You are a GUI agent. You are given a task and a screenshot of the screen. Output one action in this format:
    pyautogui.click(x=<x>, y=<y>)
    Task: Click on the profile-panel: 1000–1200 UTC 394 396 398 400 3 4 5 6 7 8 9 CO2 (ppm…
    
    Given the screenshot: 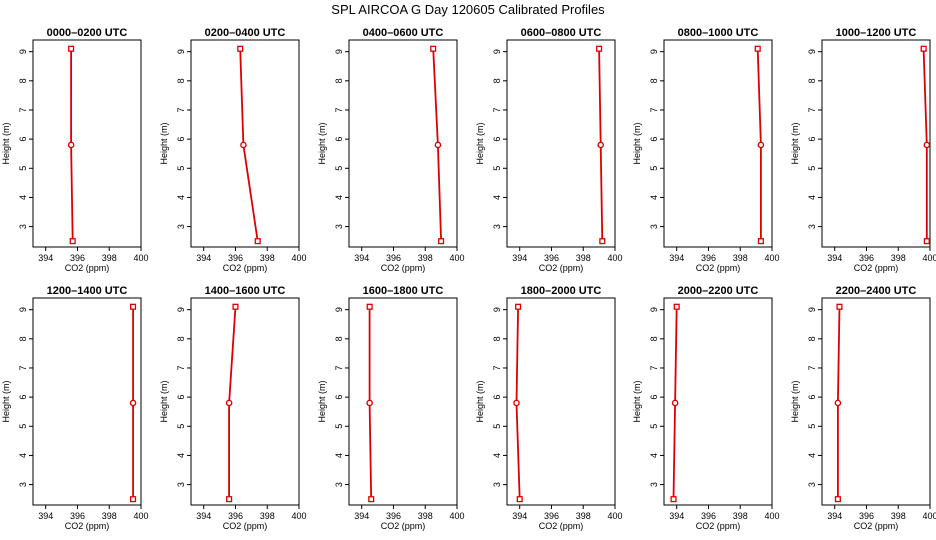 What is the action you would take?
    pyautogui.click(x=863, y=150)
    